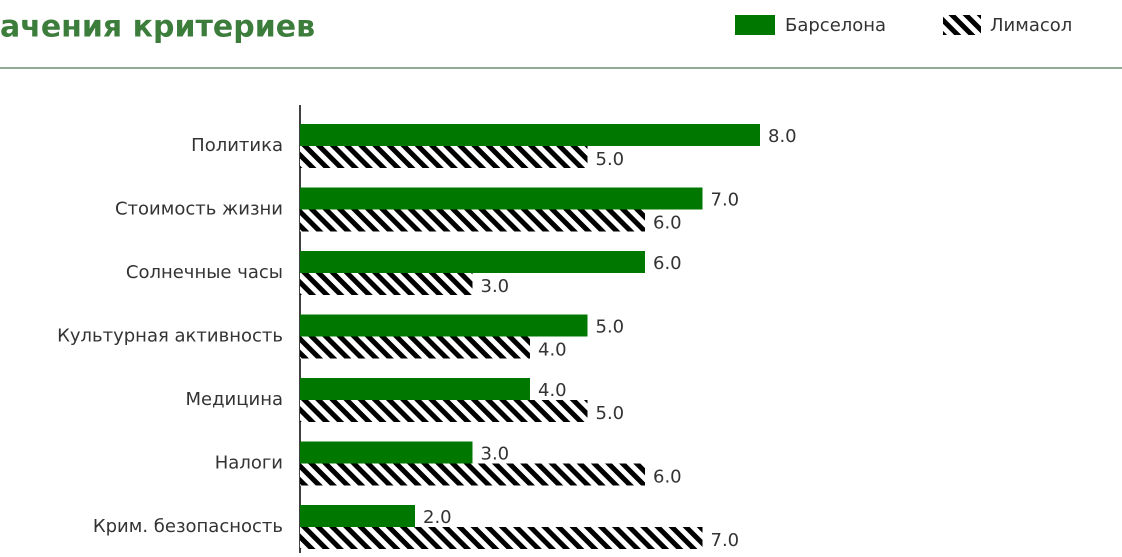  I want to click on y-tick-label: Крим. безопасность, so click(188, 526).